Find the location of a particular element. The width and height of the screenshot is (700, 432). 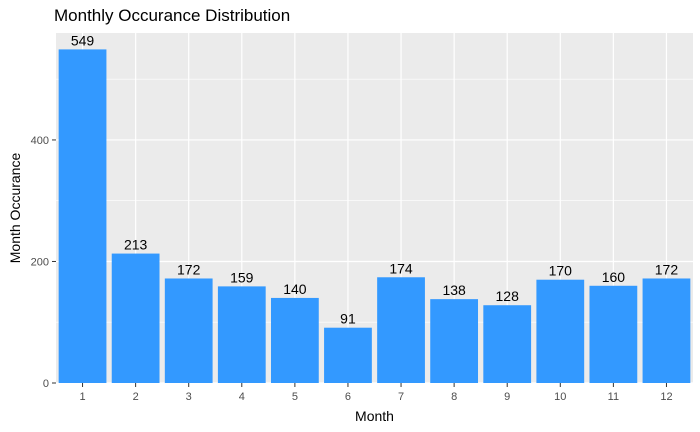

x-tick-label-11: 11 is located at coordinates (613, 397).